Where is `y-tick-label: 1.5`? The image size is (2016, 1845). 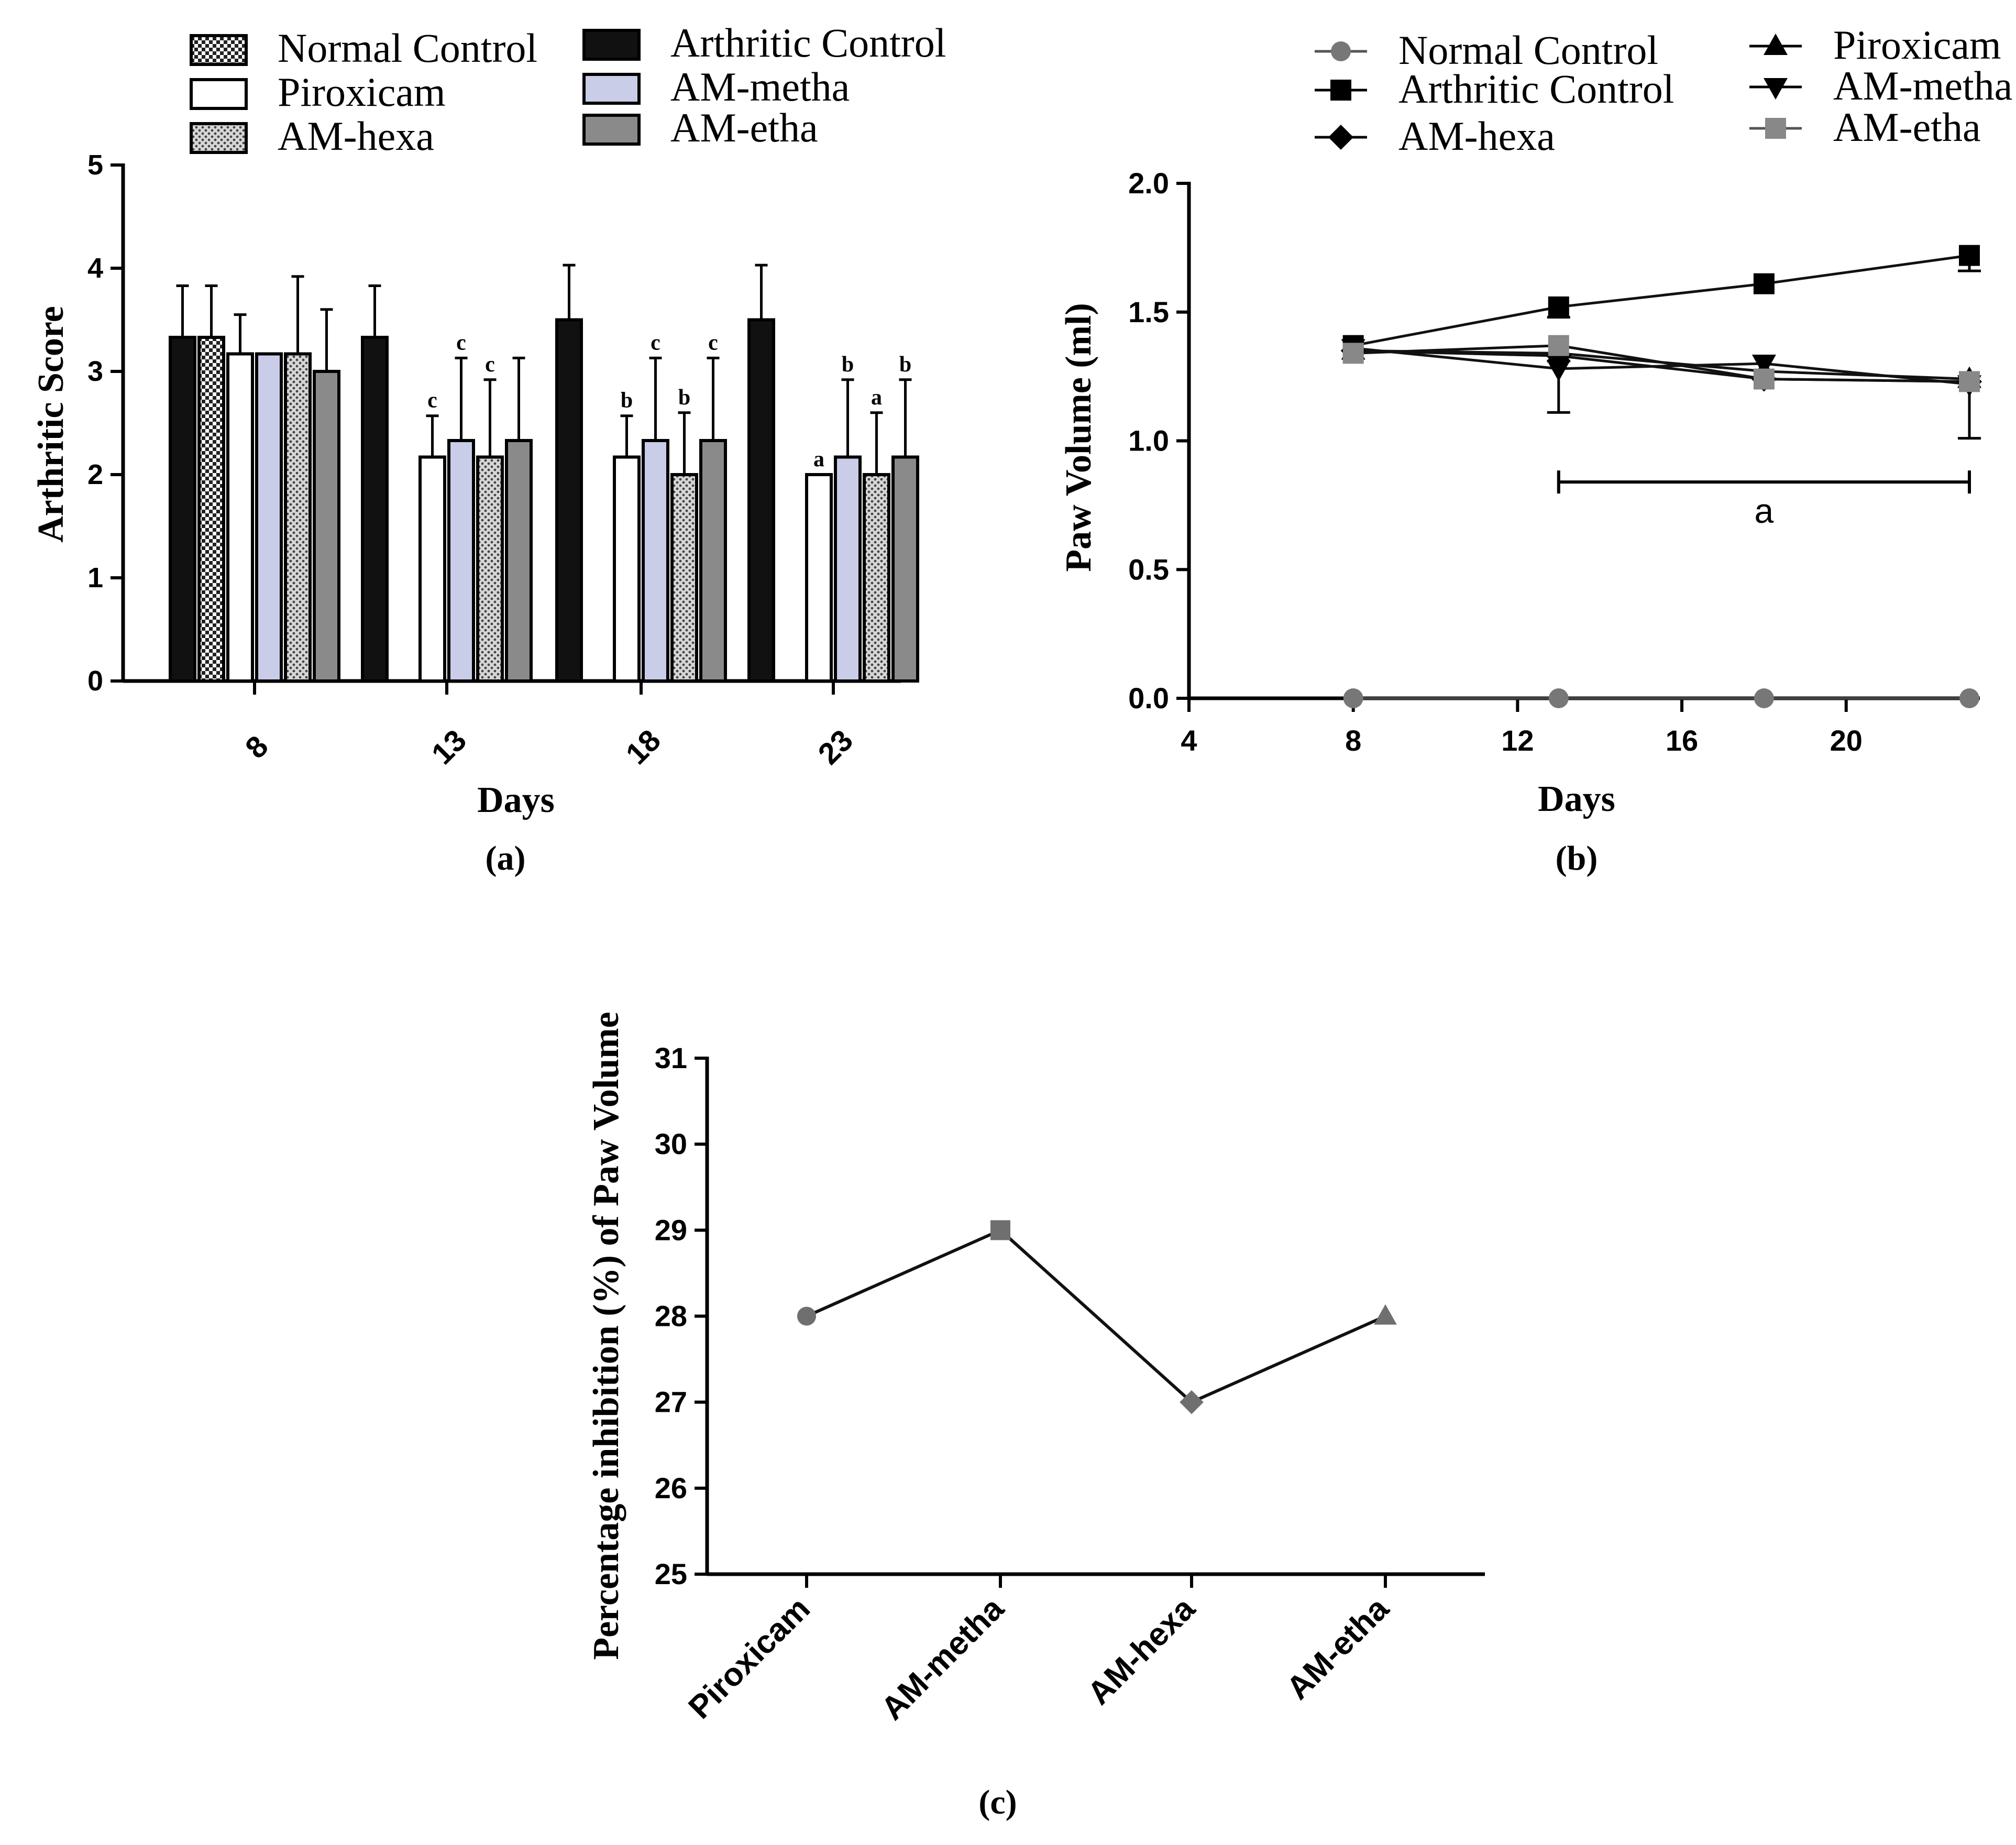
y-tick-label: 1.5 is located at coordinates (1148, 311).